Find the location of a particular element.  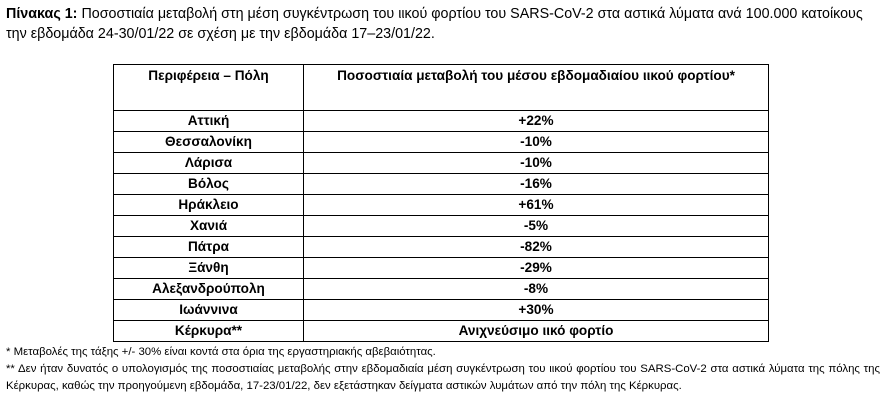

cell-change: -29% is located at coordinates (536, 268).